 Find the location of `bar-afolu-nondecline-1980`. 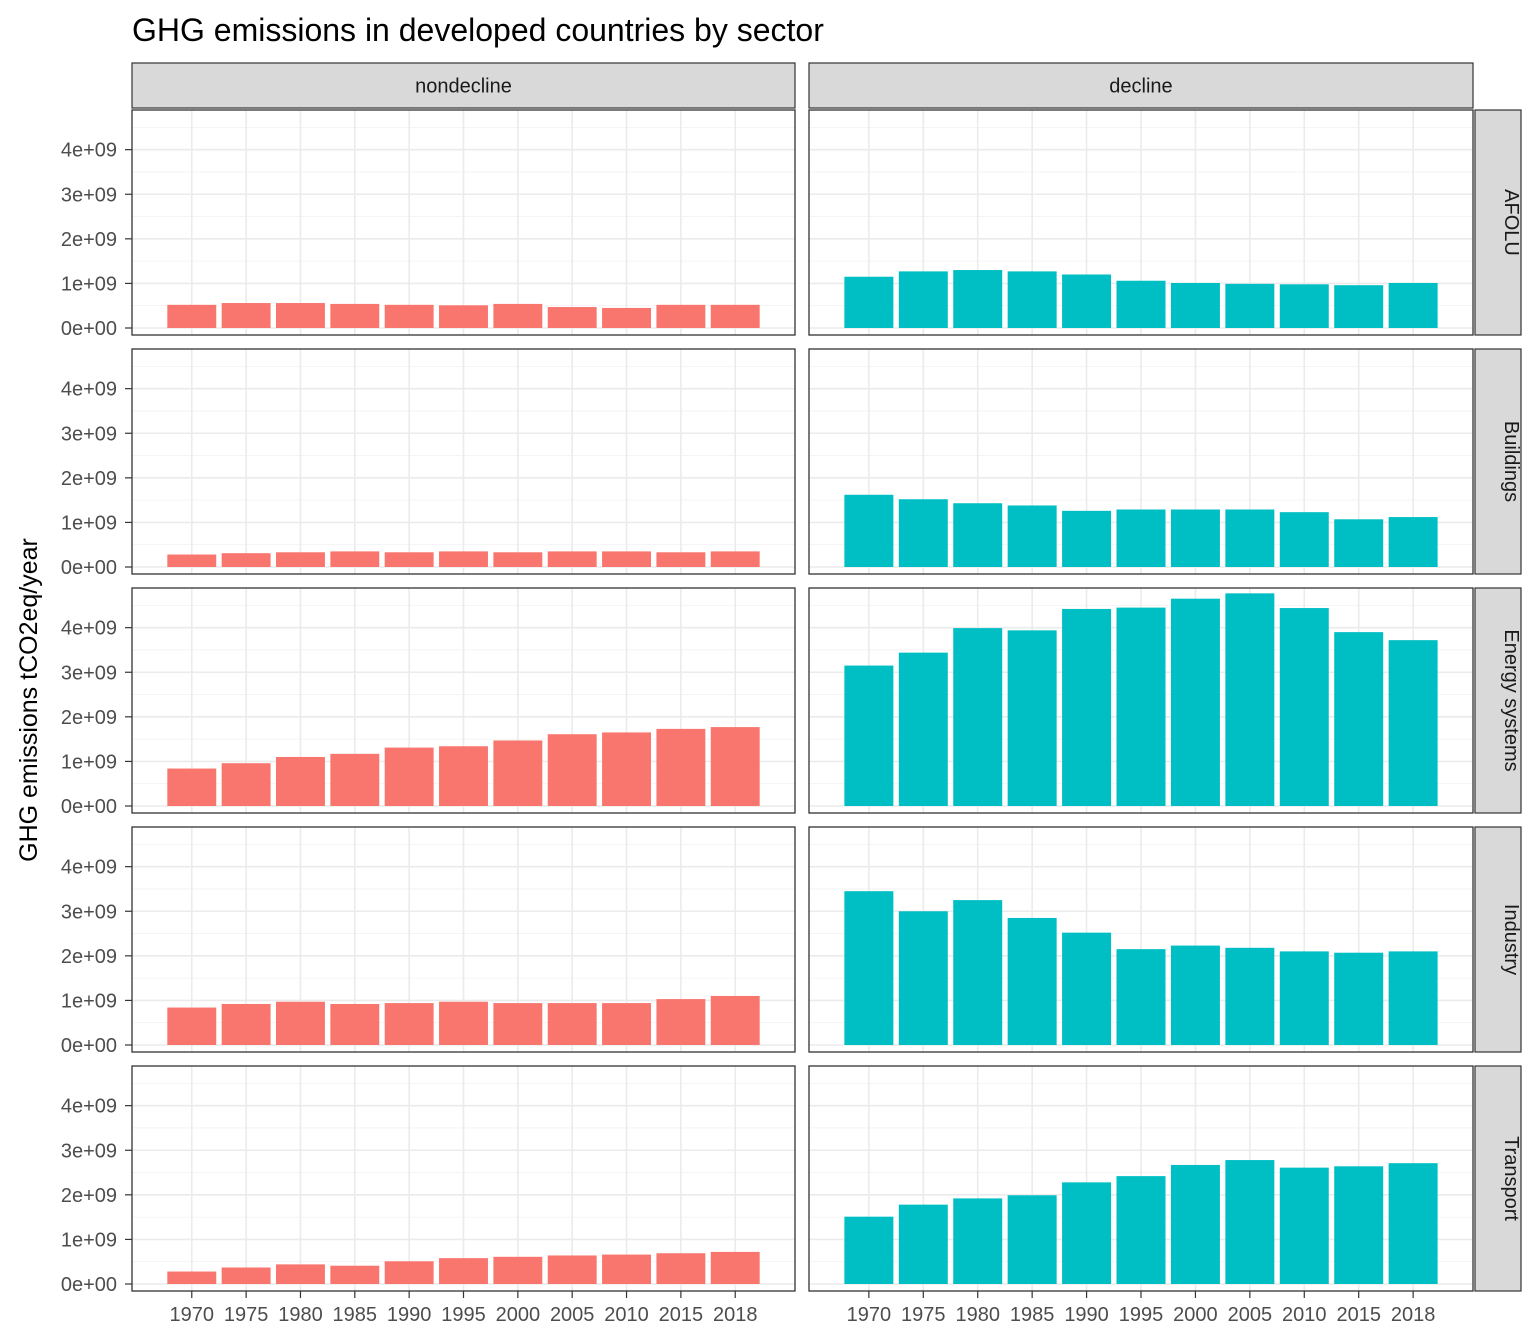

bar-afolu-nondecline-1980 is located at coordinates (300, 315).